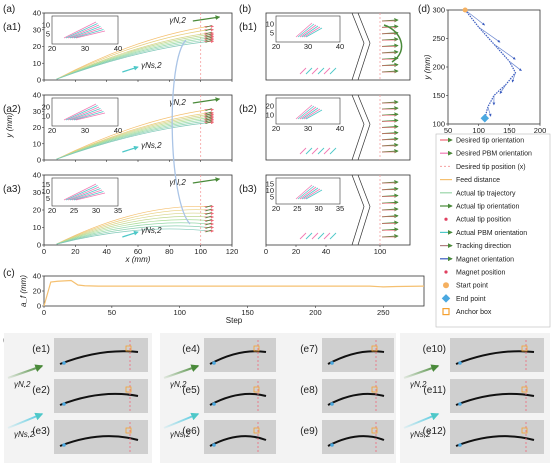 Image resolution: width=554 pixels, height=471 pixels. Describe the element at coordinates (296, 251) in the screenshot. I see `xtick-label-b: 20` at that location.